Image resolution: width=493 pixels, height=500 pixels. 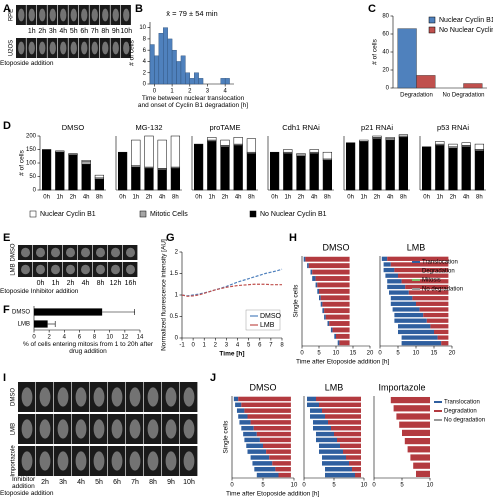 I want to click on y-tick-label: 0, so click(x=145, y=85).